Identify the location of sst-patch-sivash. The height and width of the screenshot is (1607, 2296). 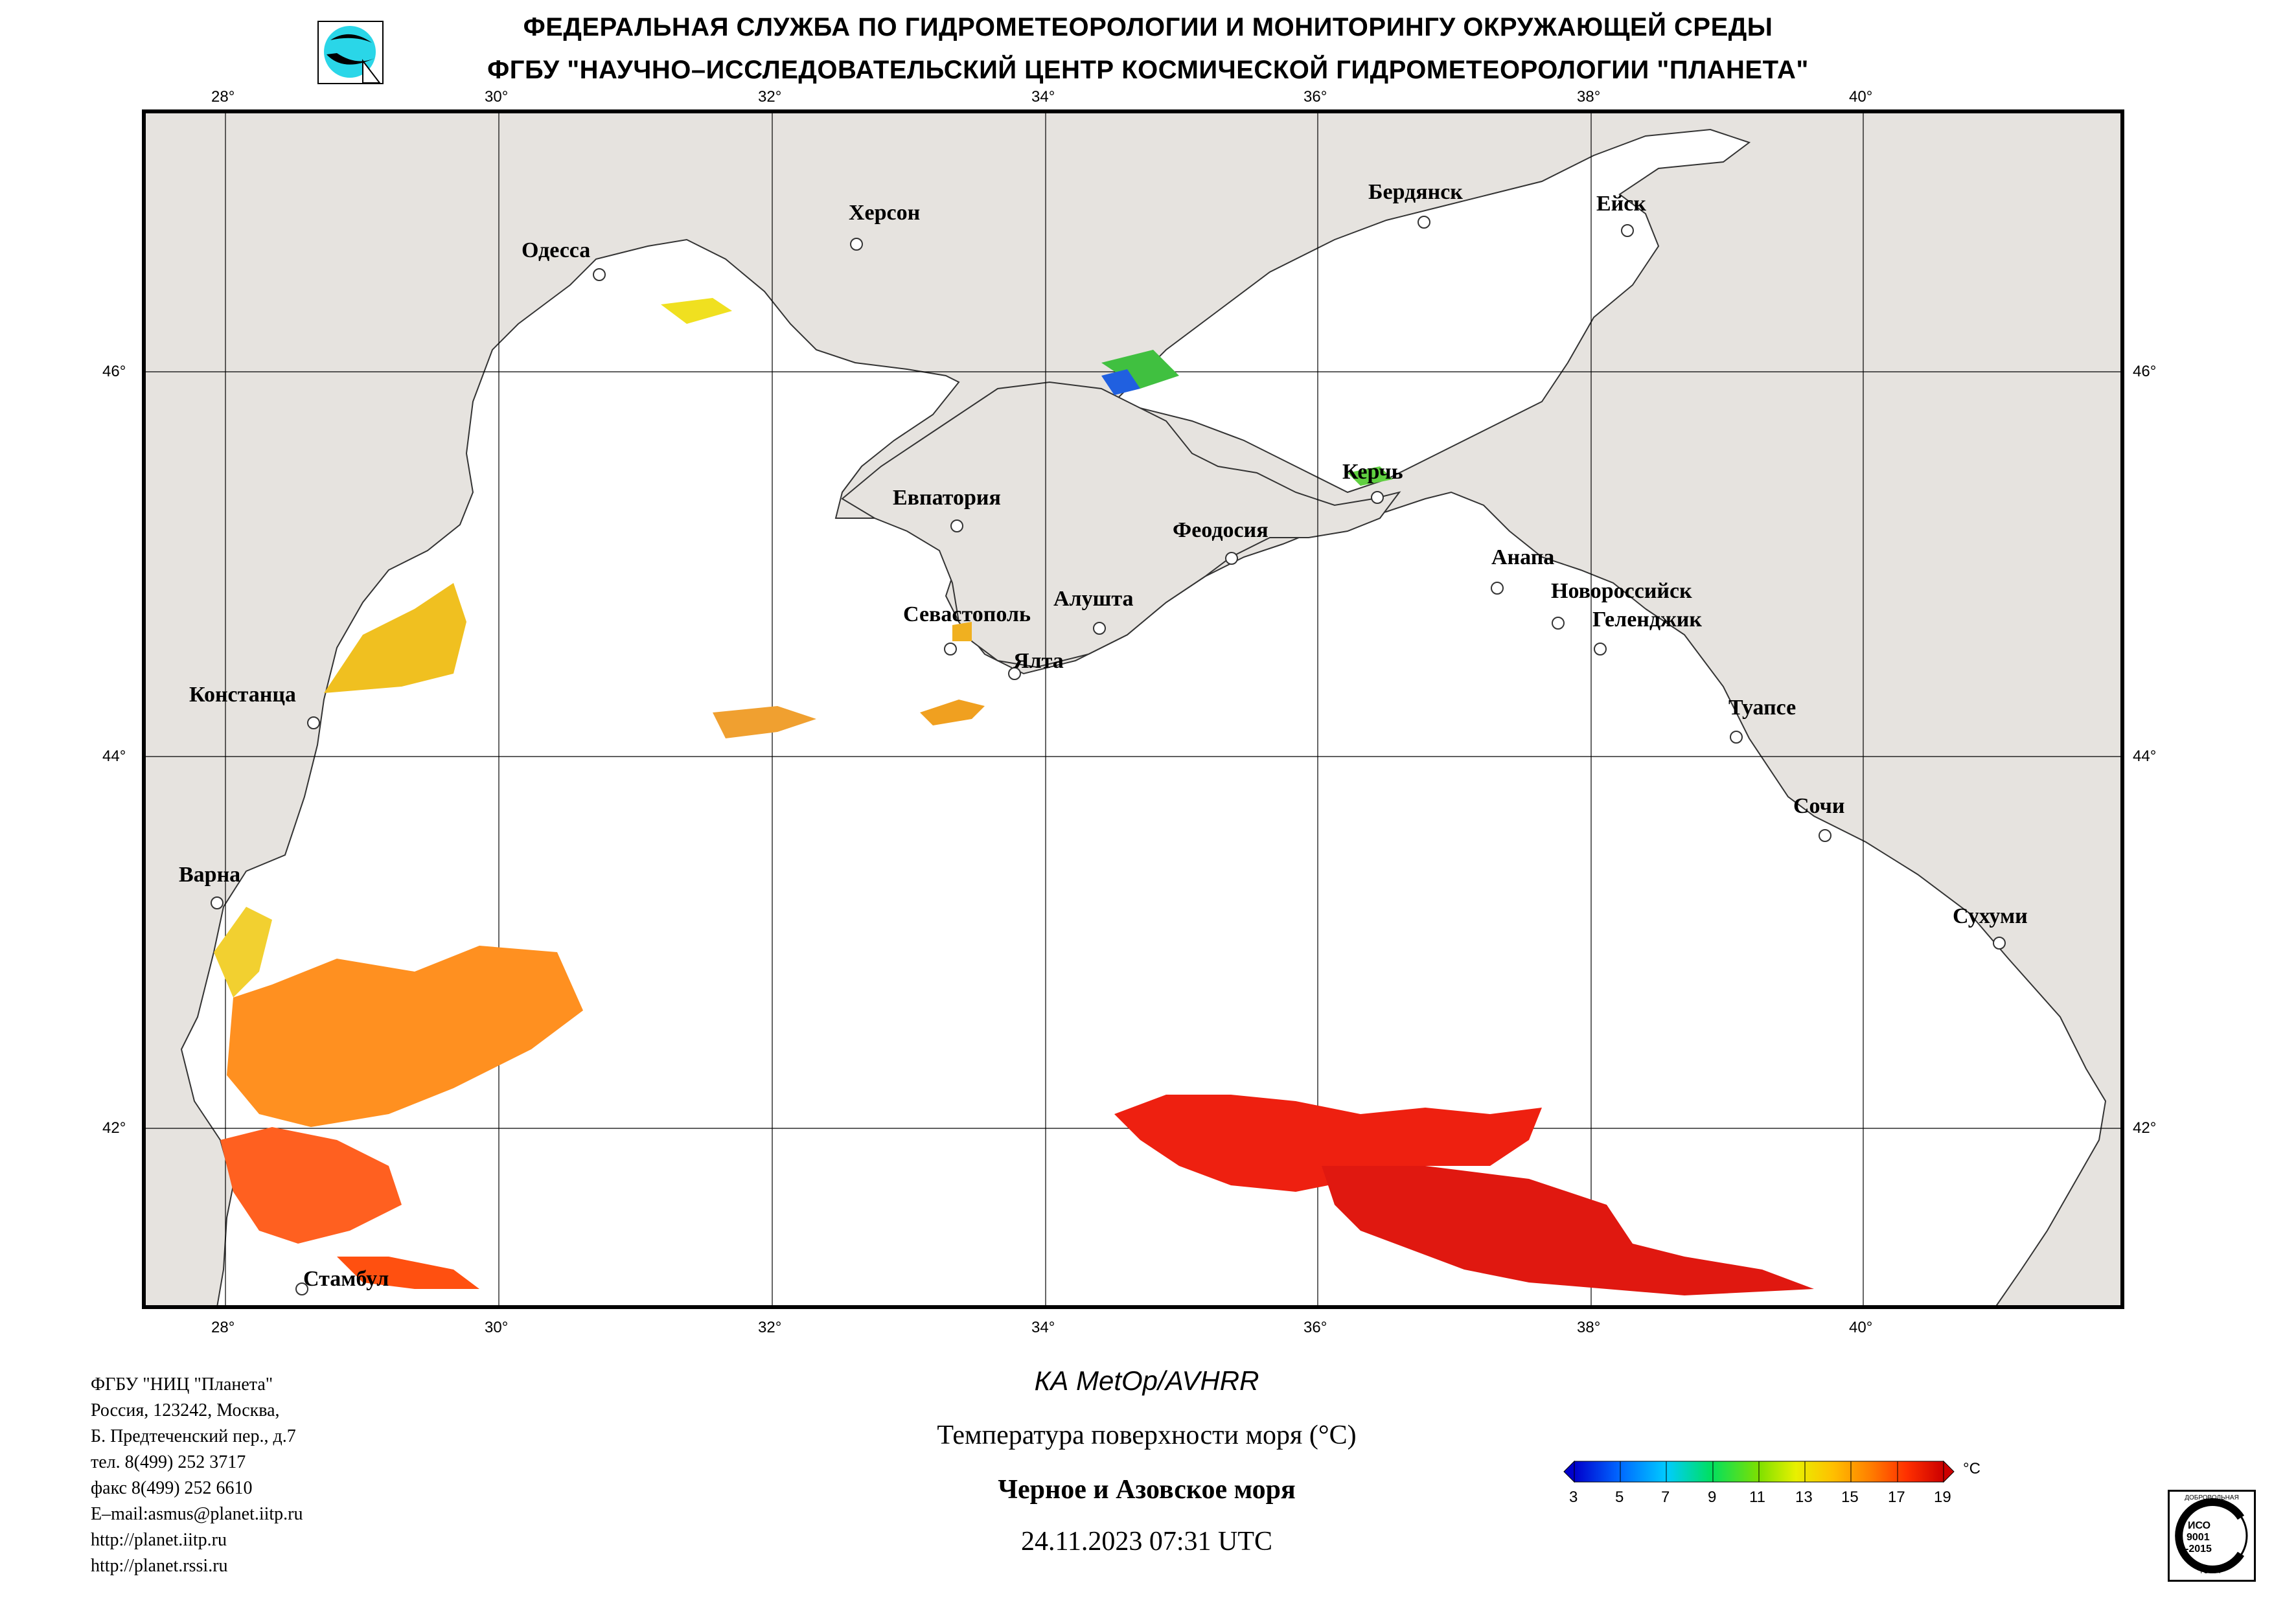
(1140, 369).